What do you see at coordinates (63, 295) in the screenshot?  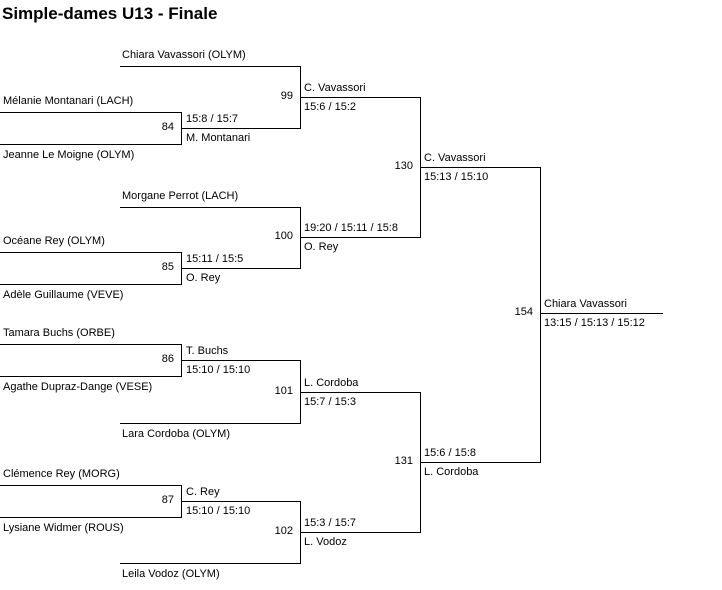 I see `entrant-name: Adèle Guillaume (VEVE)` at bounding box center [63, 295].